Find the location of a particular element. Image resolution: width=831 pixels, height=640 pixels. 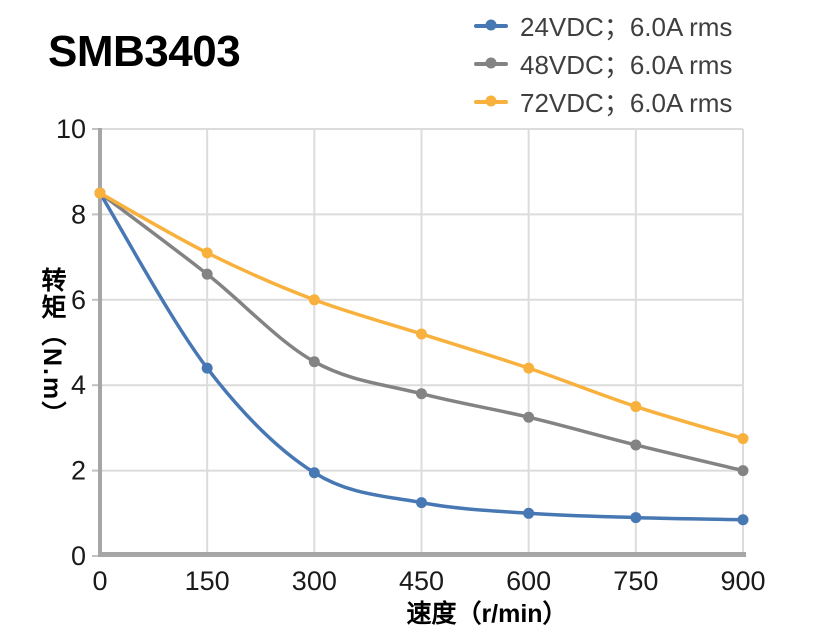

svg-text: 300 is located at coordinates (314, 581).